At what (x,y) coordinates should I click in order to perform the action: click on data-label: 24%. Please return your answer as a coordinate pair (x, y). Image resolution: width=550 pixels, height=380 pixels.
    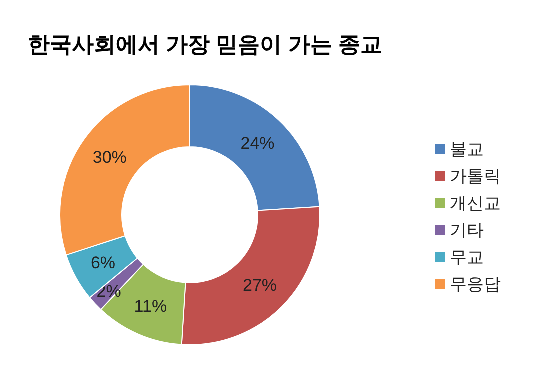
    Looking at the image, I should click on (257, 143).